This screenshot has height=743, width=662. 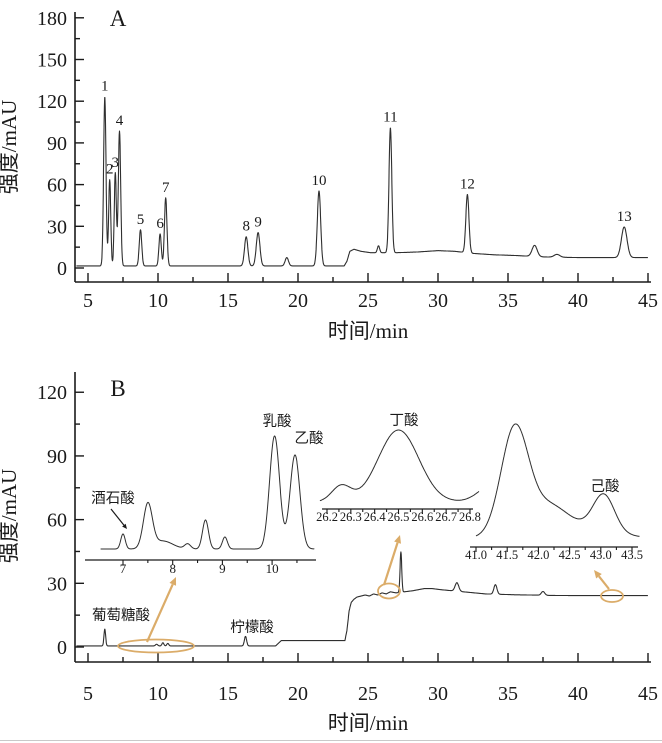 What do you see at coordinates (624, 217) in the screenshot?
I see `peak-number-label: 13` at bounding box center [624, 217].